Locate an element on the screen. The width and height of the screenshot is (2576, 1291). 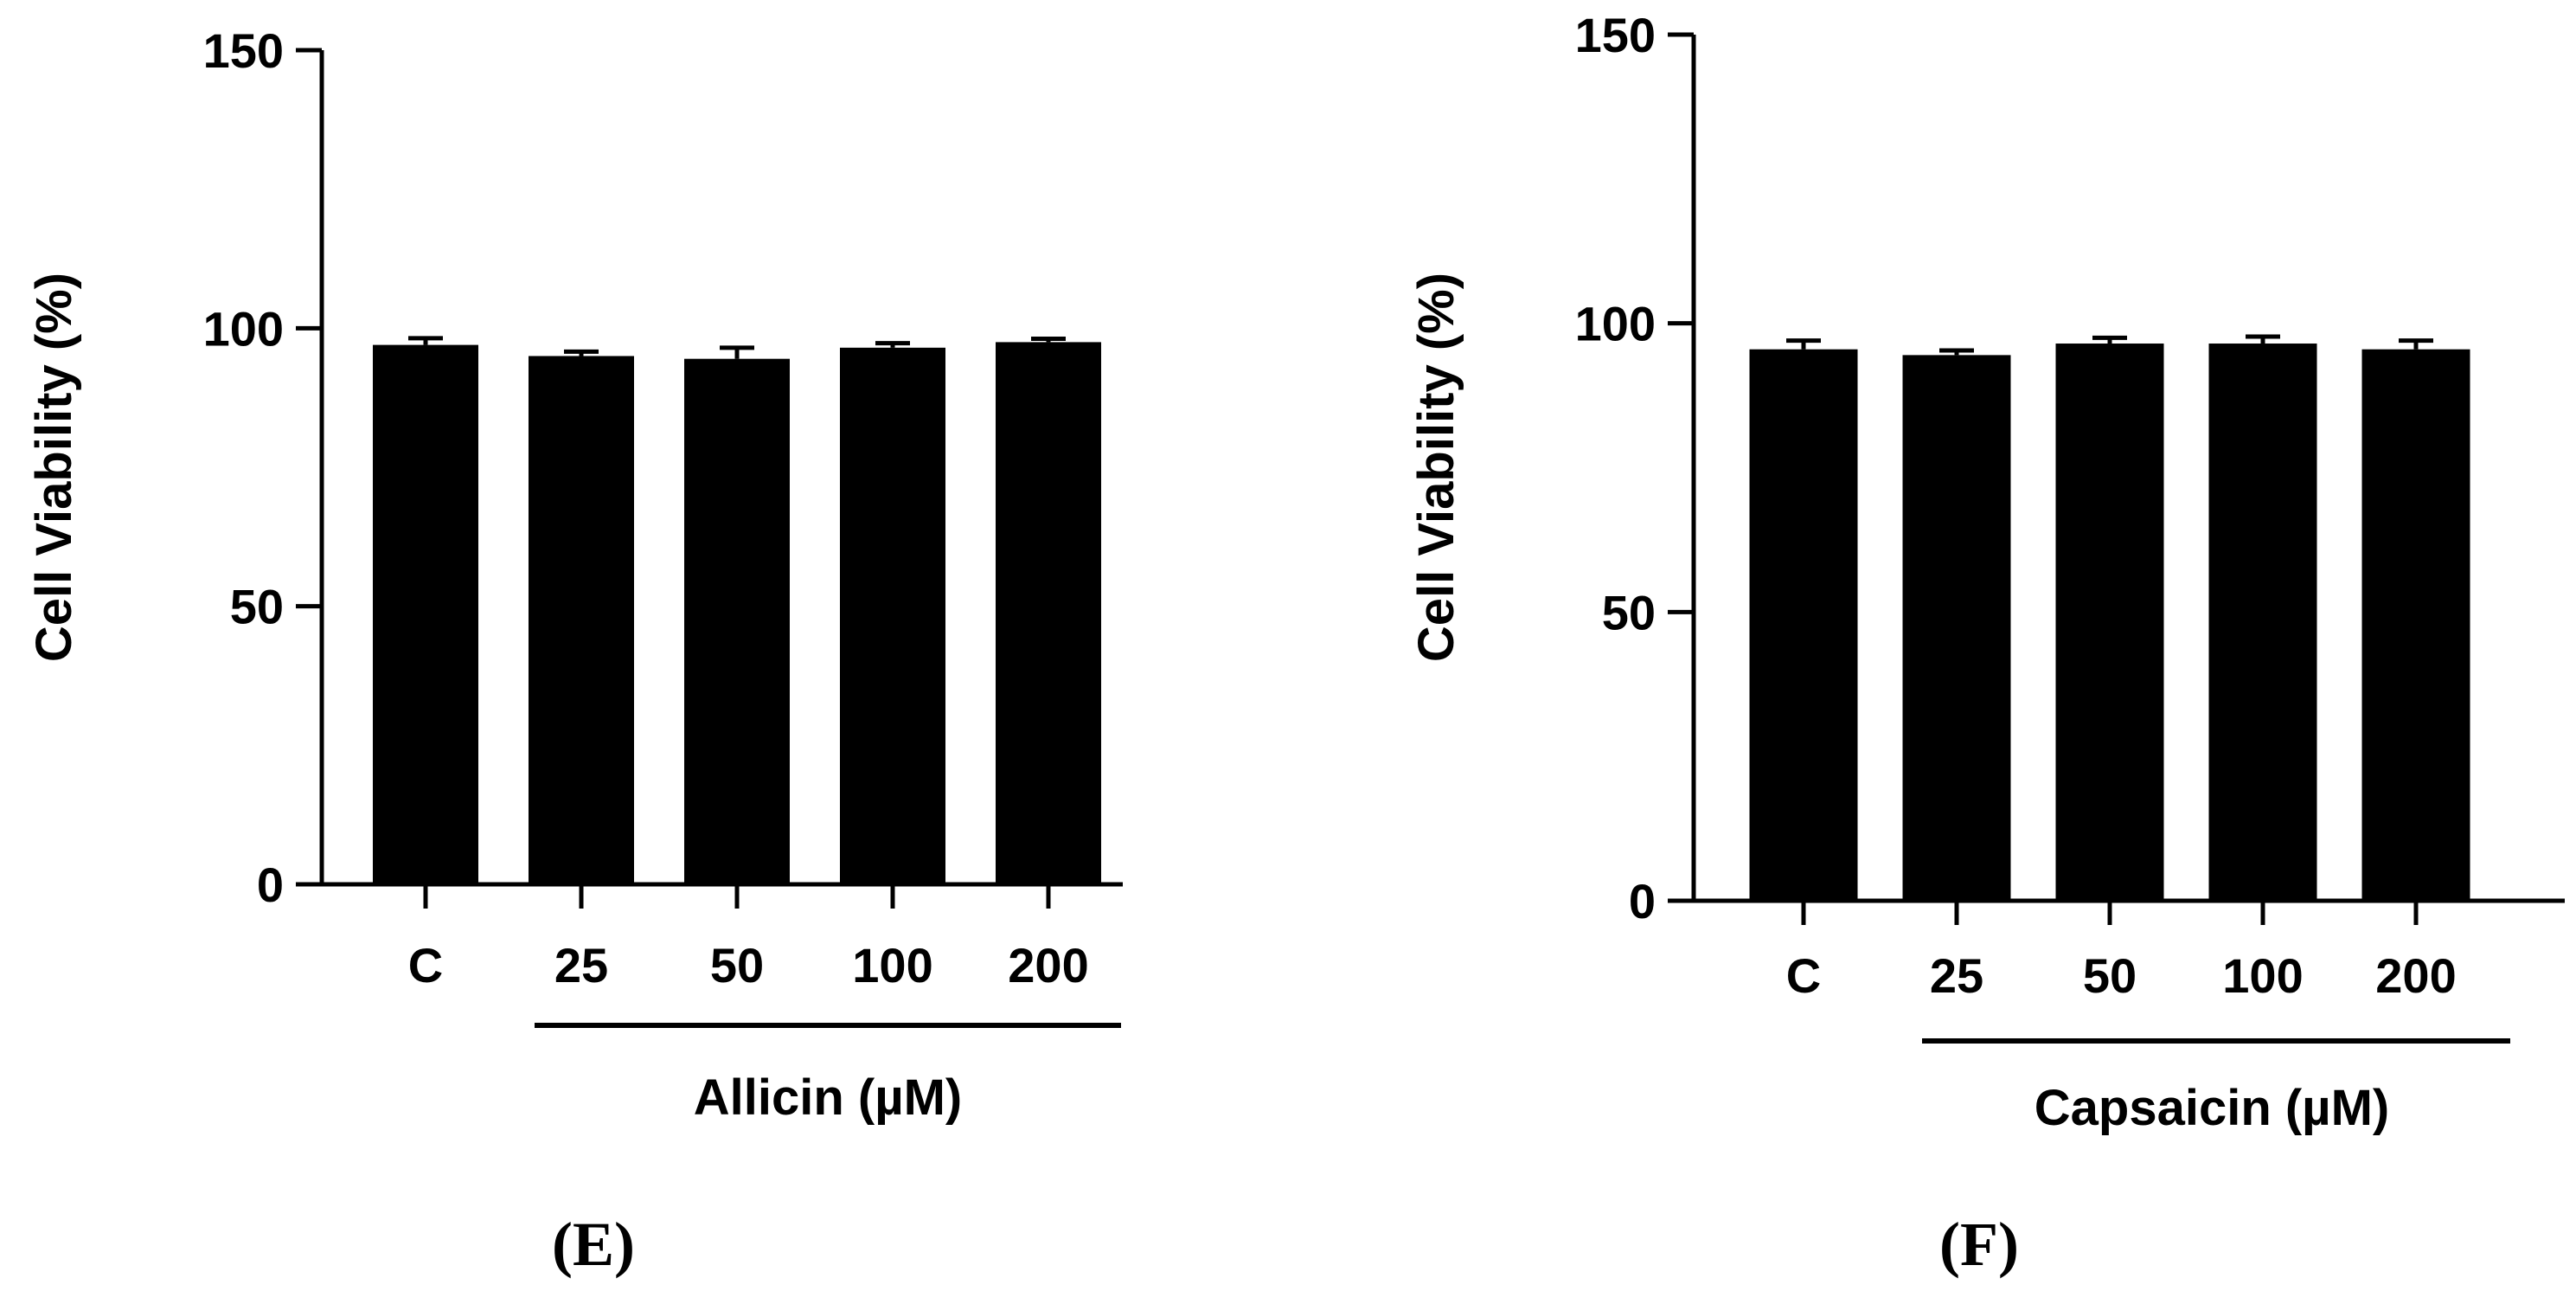
group-label: Allicin (µM) is located at coordinates (828, 1097).